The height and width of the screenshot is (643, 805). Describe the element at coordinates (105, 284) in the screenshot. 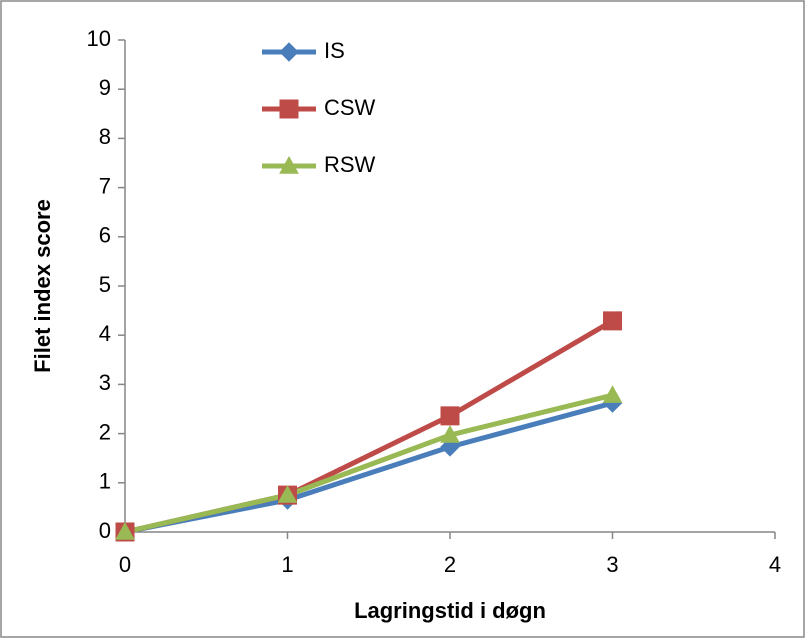

I see `y-tick-label: 5` at that location.